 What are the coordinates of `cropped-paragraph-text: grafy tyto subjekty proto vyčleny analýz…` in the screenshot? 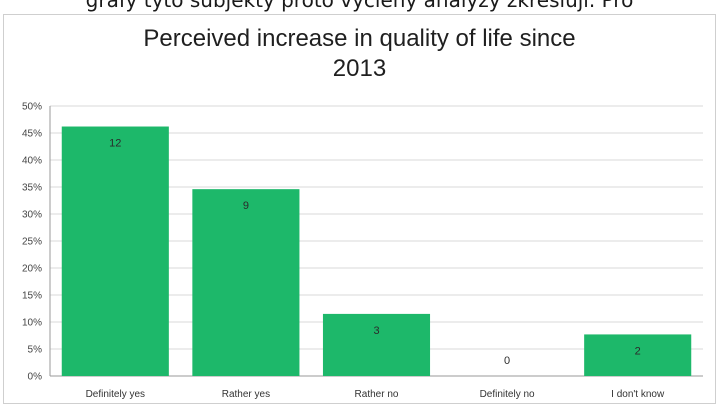 It's located at (359, 6).